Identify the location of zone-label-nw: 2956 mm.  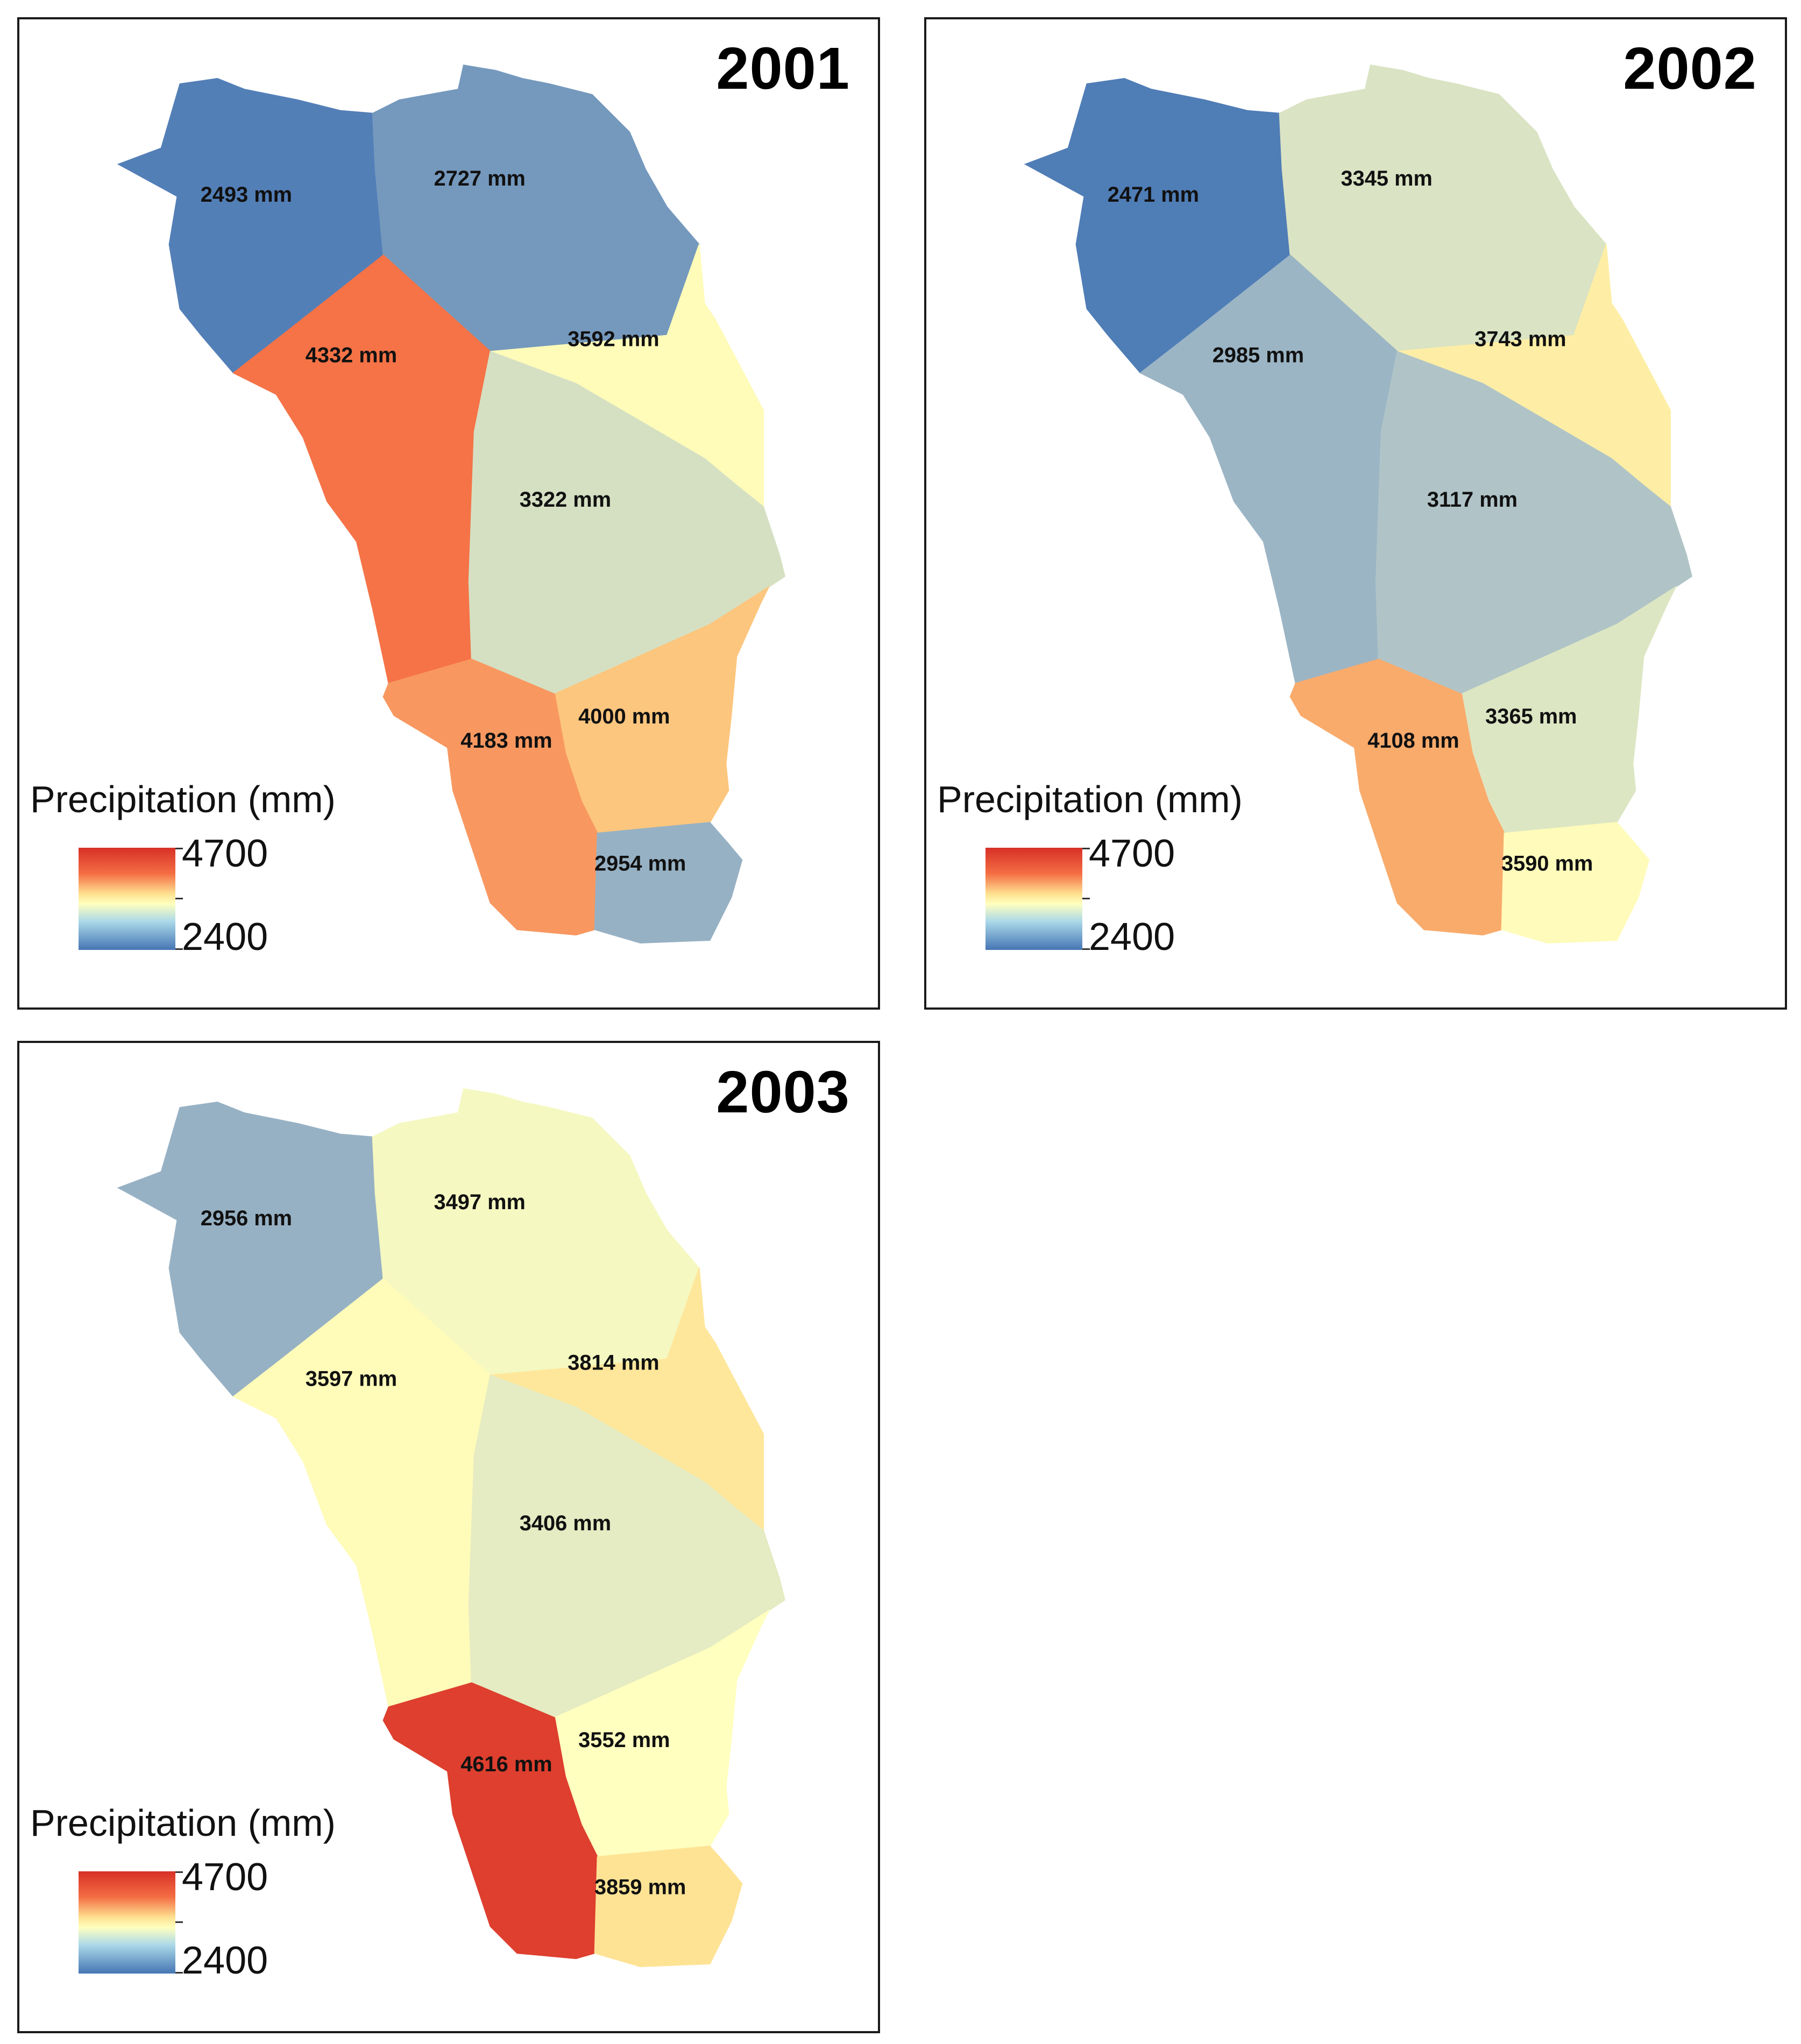
(246, 1218).